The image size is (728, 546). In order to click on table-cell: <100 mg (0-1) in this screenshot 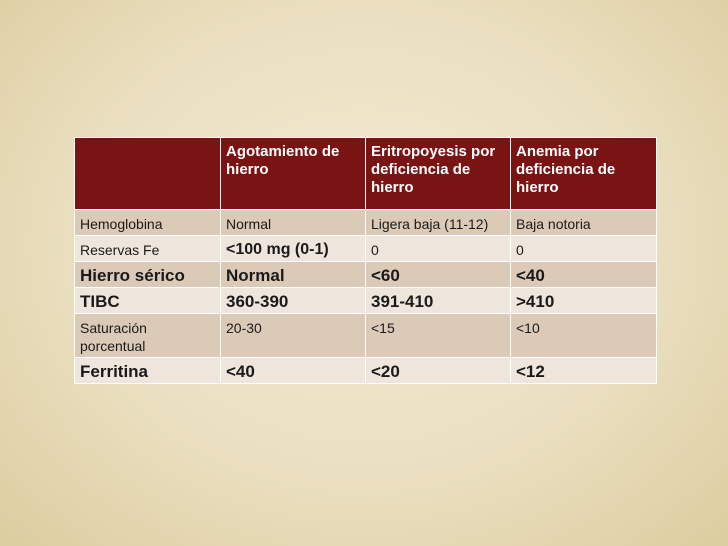, I will do `click(293, 248)`.